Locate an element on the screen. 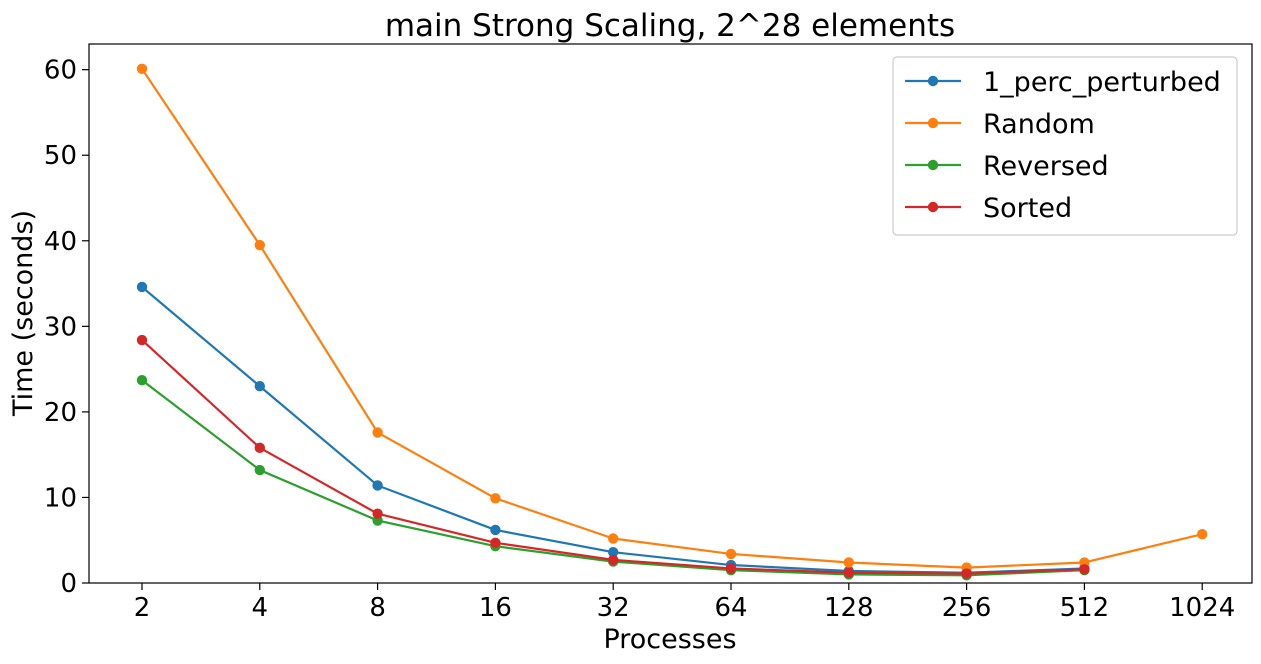 The width and height of the screenshot is (1261, 664). legend-label: Random is located at coordinates (1039, 124).